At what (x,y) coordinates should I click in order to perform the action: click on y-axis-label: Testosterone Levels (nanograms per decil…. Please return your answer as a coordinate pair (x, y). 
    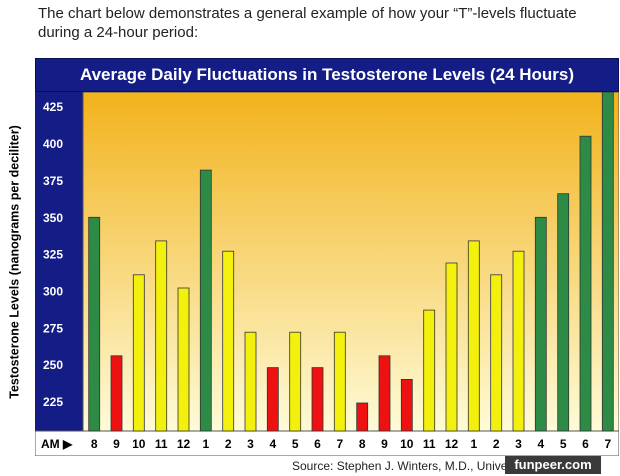
    Looking at the image, I should click on (15, 262).